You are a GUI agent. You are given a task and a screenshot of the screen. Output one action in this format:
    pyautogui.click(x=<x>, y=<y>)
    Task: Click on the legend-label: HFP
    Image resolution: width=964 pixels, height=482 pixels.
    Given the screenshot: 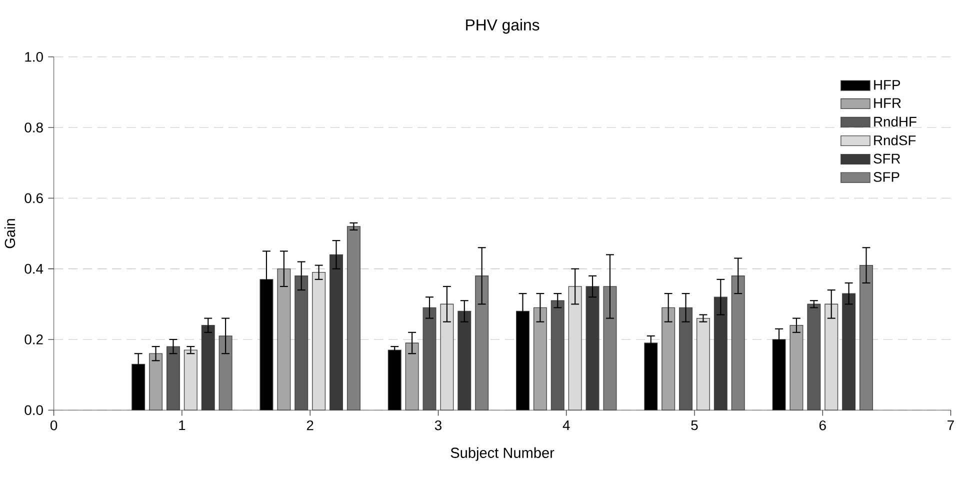 What is the action you would take?
    pyautogui.click(x=887, y=85)
    